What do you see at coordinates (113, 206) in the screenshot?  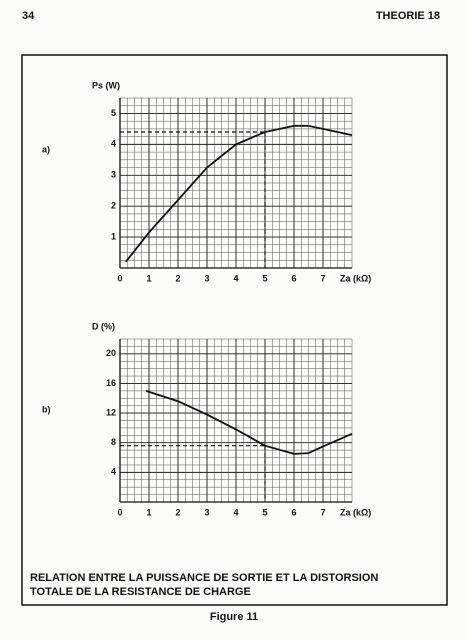 I see `y-tick-label: 2` at bounding box center [113, 206].